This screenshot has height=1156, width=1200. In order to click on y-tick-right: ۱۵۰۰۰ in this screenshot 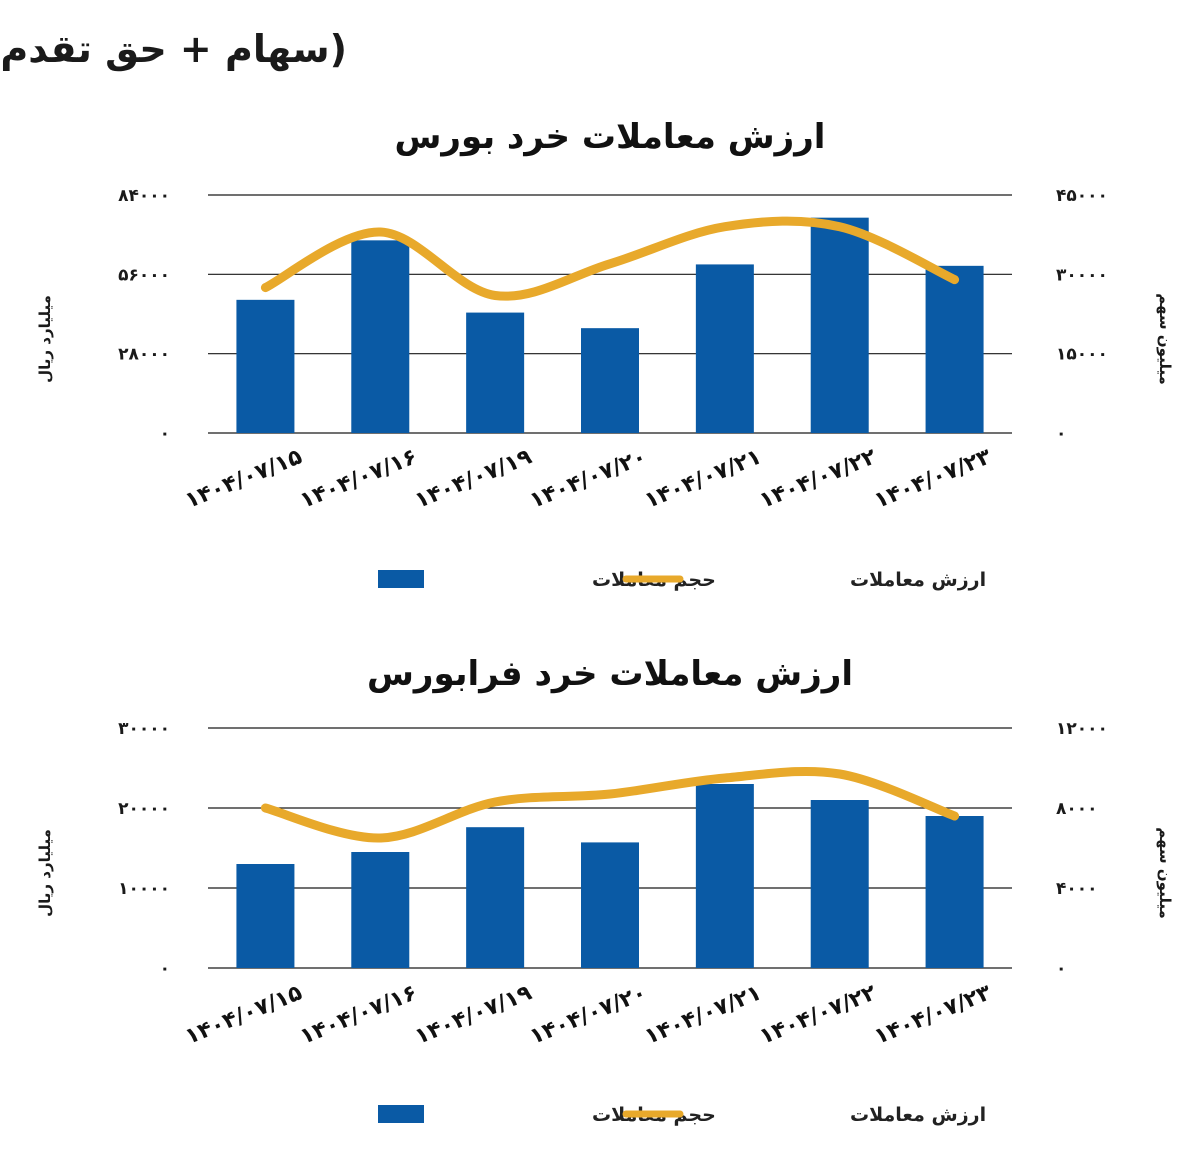, I will do `click(1082, 355)`.